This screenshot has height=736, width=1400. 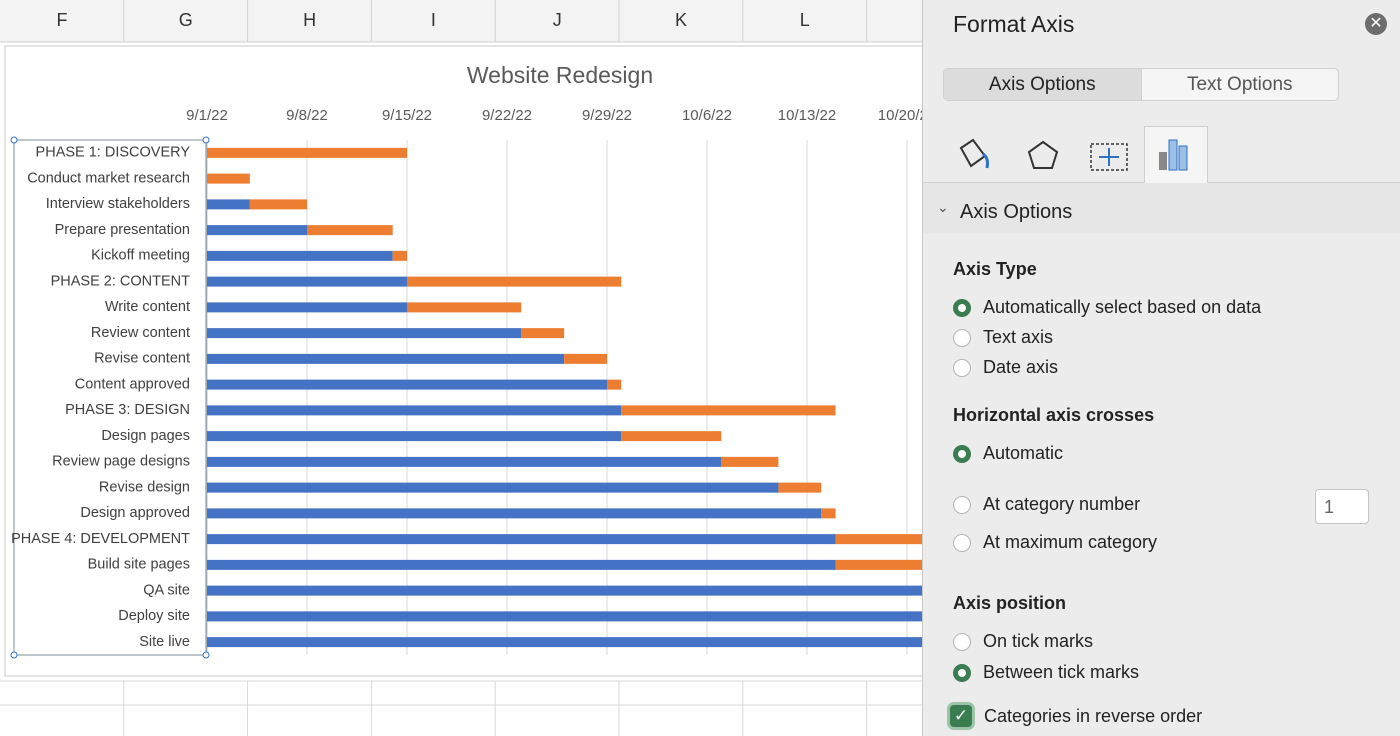 I want to click on y-tick-label: Review content, so click(x=140, y=333).